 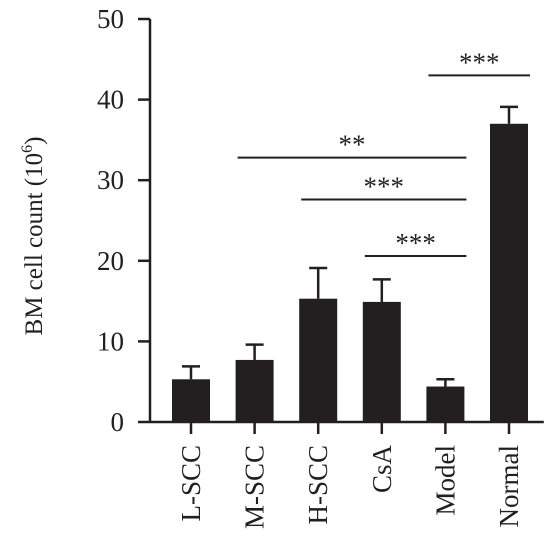 I want to click on bar-l-scc, so click(x=191, y=400).